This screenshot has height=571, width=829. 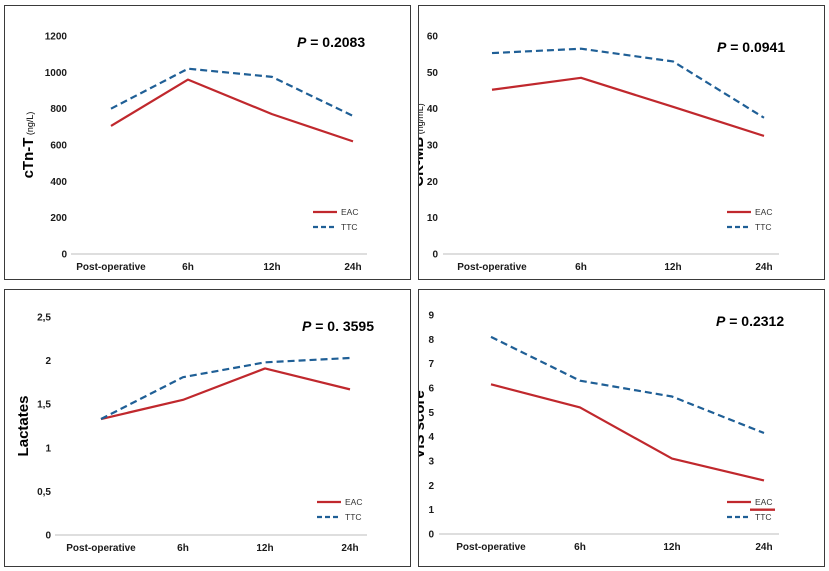 I want to click on y-tick-label: 8, so click(x=431, y=340).